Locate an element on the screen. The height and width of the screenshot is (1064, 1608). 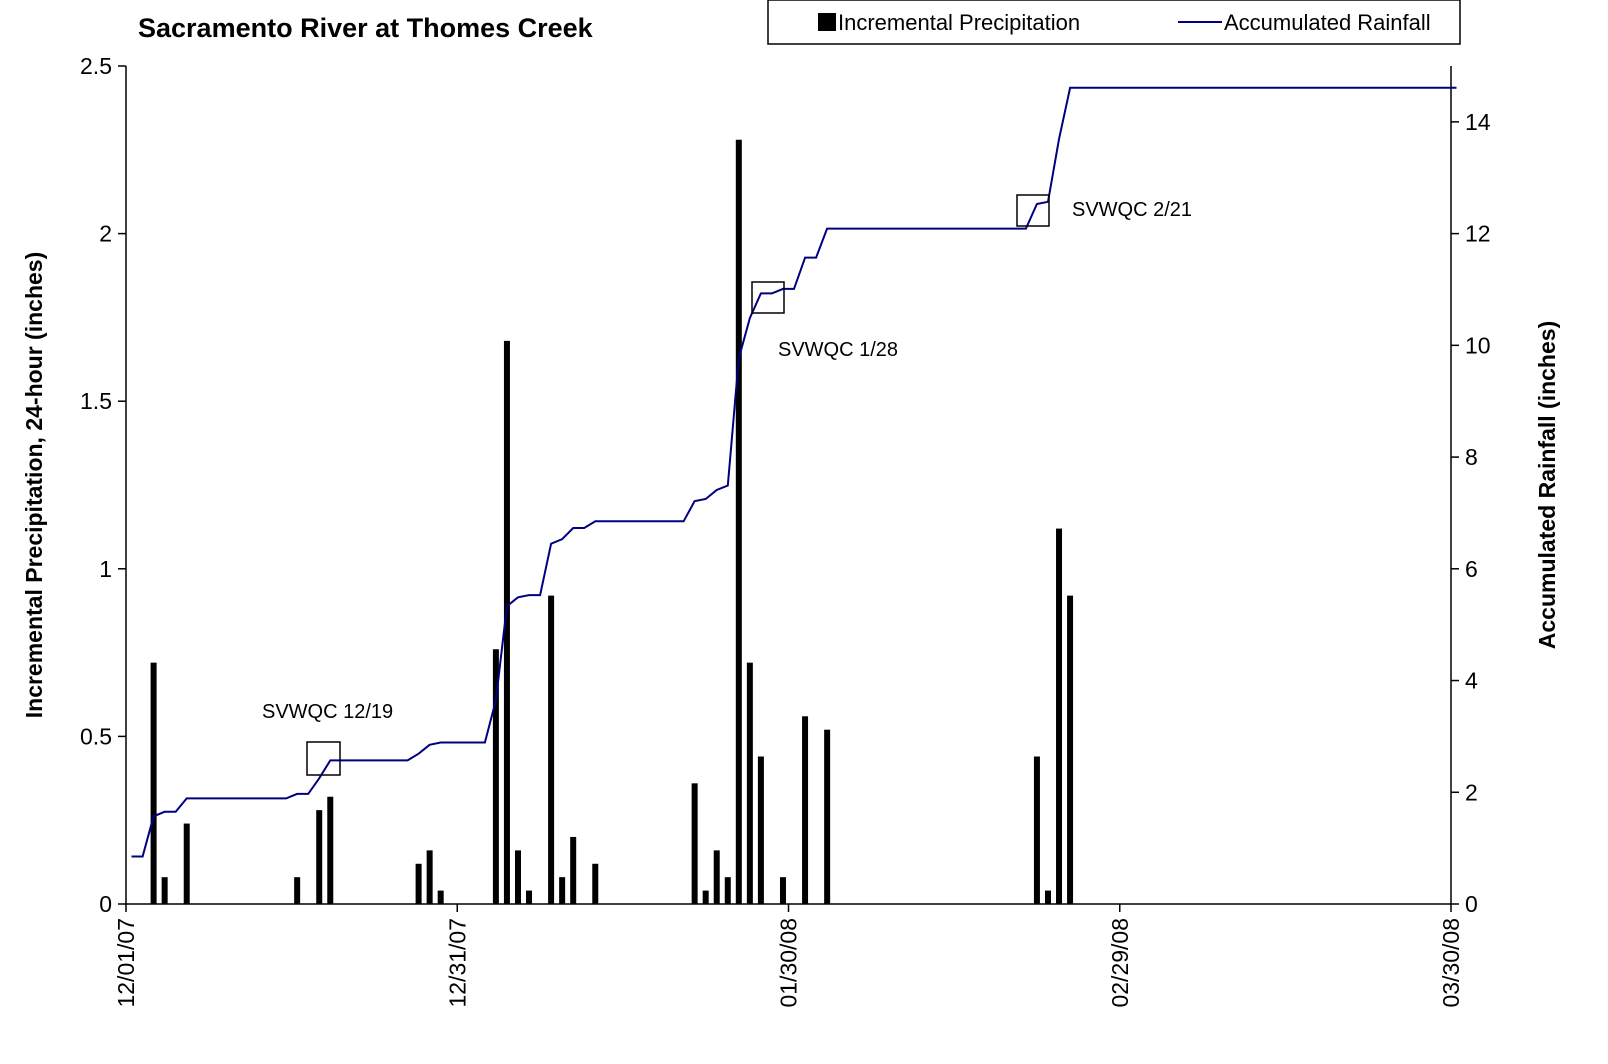
y2-tick-label: 6 is located at coordinates (1471, 569).